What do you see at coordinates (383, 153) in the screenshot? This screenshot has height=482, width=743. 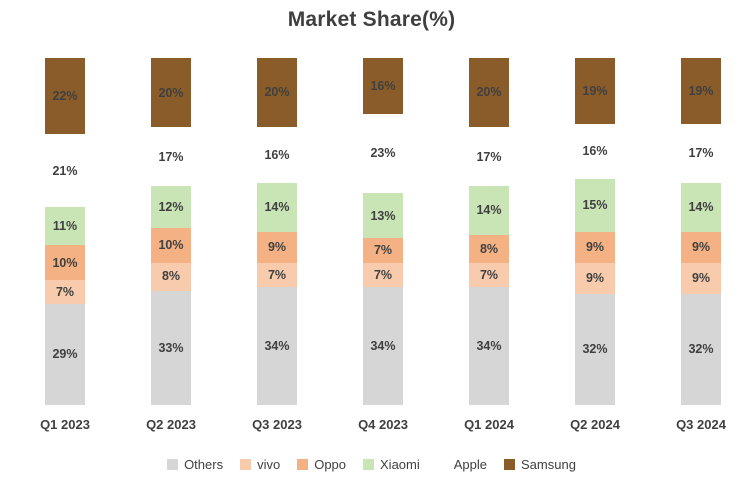 I see `data-label-apple-q4-2023: 23%` at bounding box center [383, 153].